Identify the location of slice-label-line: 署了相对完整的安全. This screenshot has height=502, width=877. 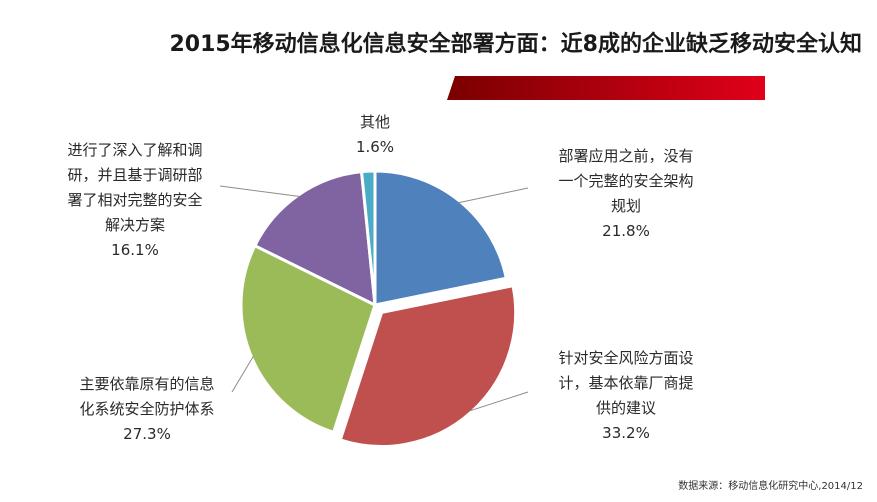
(135, 200).